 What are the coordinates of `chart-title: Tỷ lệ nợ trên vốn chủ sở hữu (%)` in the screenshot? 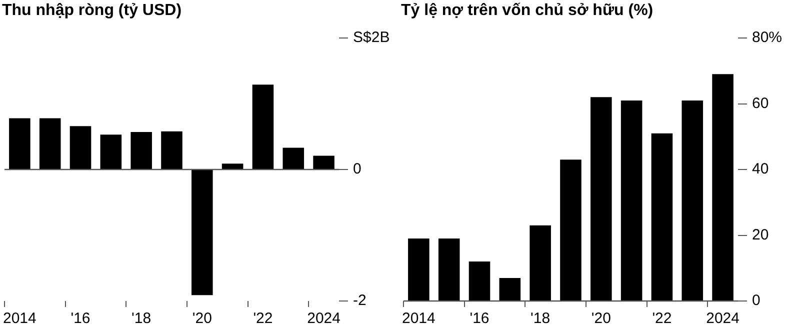 It's located at (527, 11).